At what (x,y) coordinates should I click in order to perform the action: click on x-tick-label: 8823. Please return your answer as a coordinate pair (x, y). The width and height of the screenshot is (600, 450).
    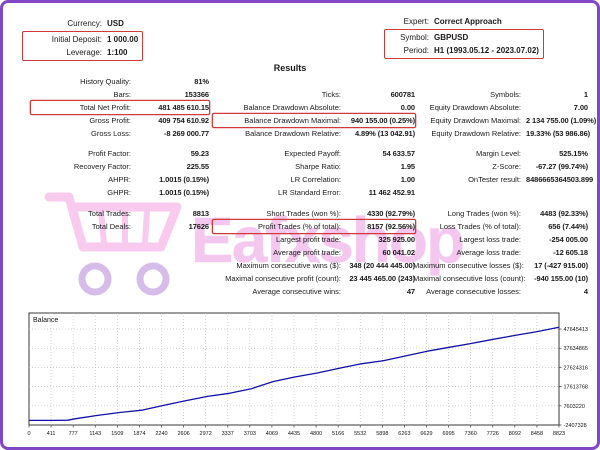
    Looking at the image, I should click on (559, 434).